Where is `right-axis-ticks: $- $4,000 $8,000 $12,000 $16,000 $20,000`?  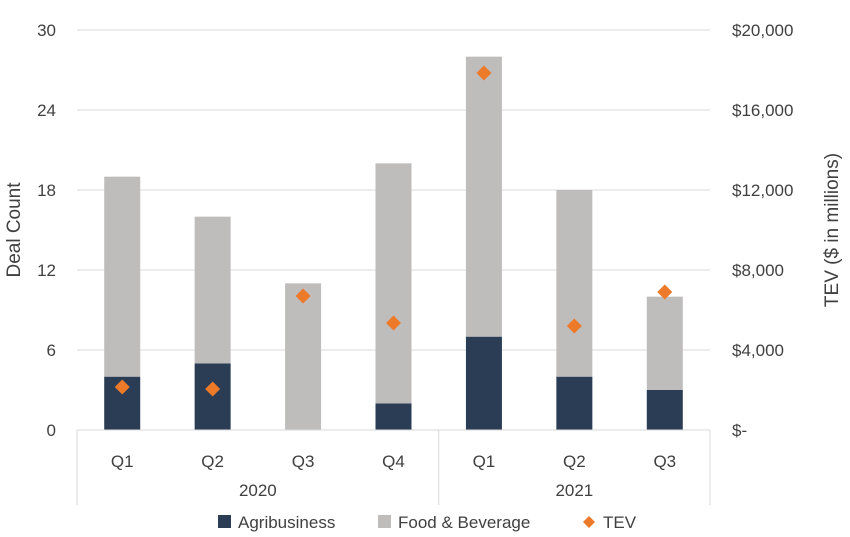
right-axis-ticks: $- $4,000 $8,000 $12,000 $16,000 $20,000 is located at coordinates (762, 230).